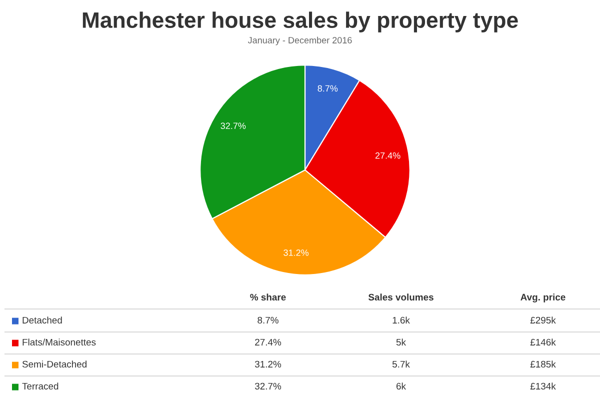 The image size is (600, 412). Describe the element at coordinates (42, 320) in the screenshot. I see `category-label: Detached` at that location.